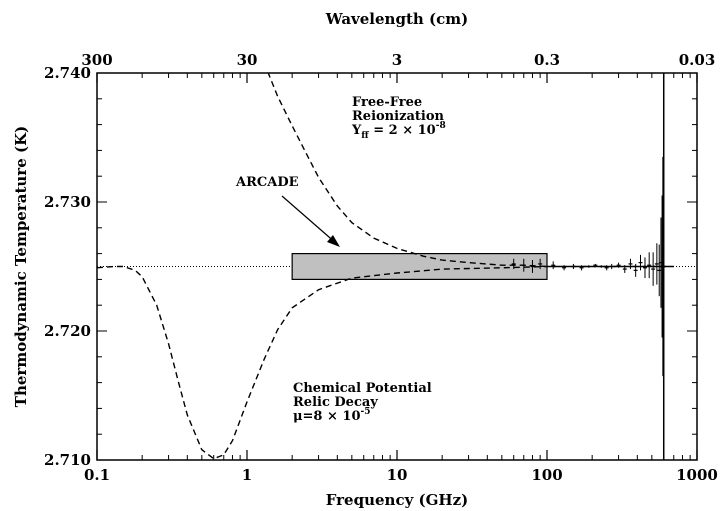  What do you see at coordinates (547, 60) in the screenshot?
I see `top-tick-label: 0.3` at bounding box center [547, 60].